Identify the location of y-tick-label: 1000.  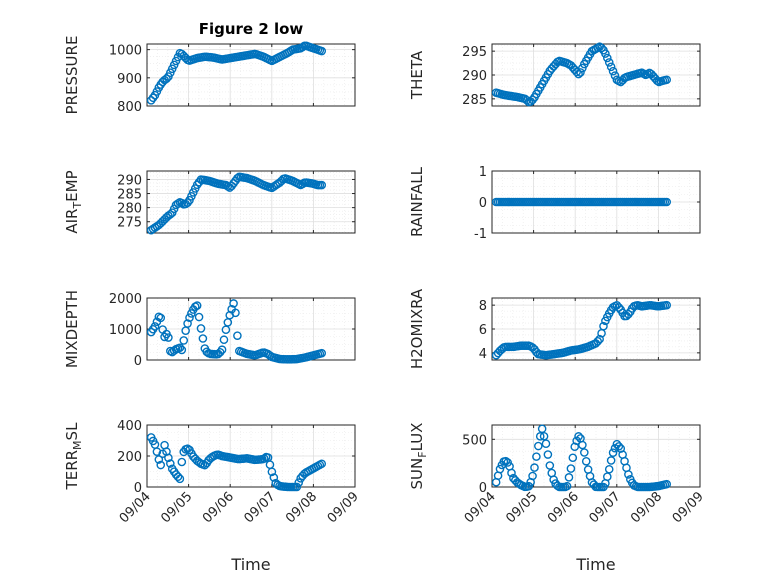
(125, 330).